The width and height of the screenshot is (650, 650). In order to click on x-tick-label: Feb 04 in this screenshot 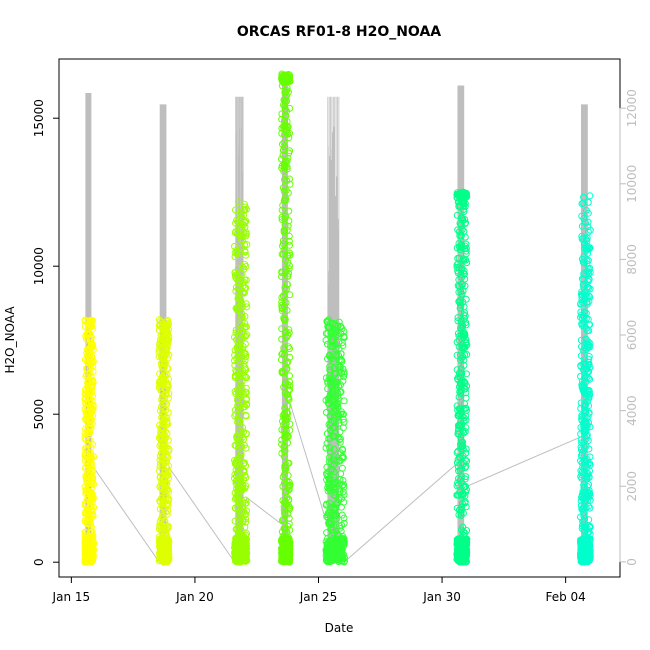, I will do `click(565, 597)`.